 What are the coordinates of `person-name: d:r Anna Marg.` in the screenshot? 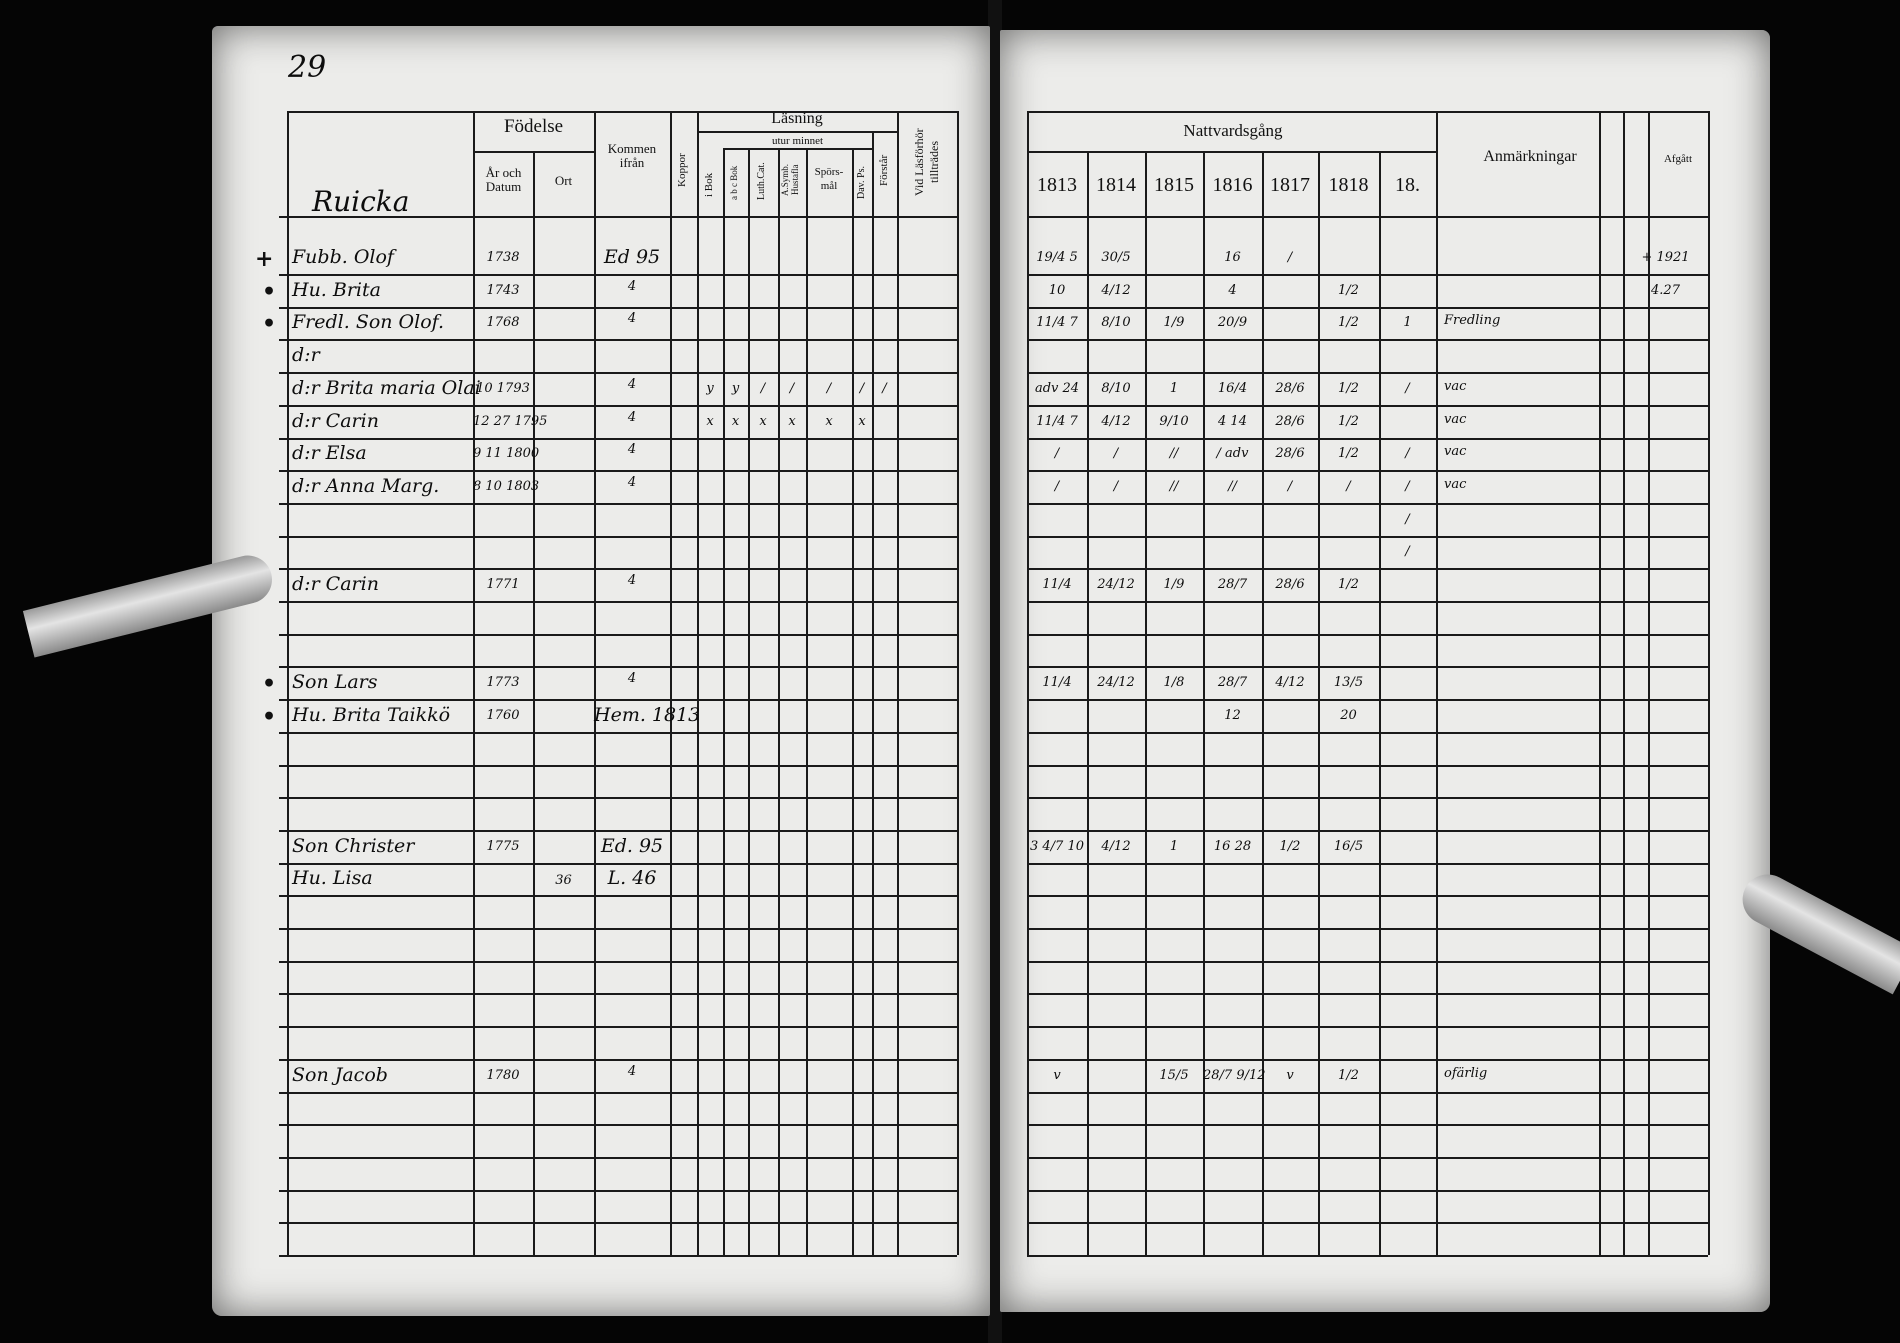 It's located at (366, 485).